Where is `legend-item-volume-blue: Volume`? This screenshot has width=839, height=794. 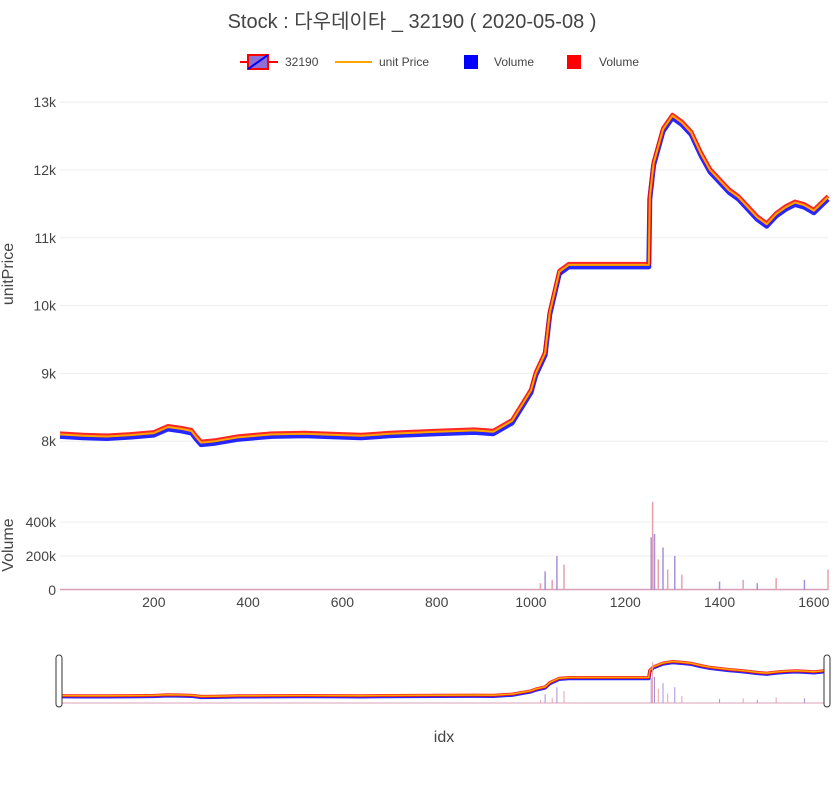
legend-item-volume-blue: Volume is located at coordinates (499, 62).